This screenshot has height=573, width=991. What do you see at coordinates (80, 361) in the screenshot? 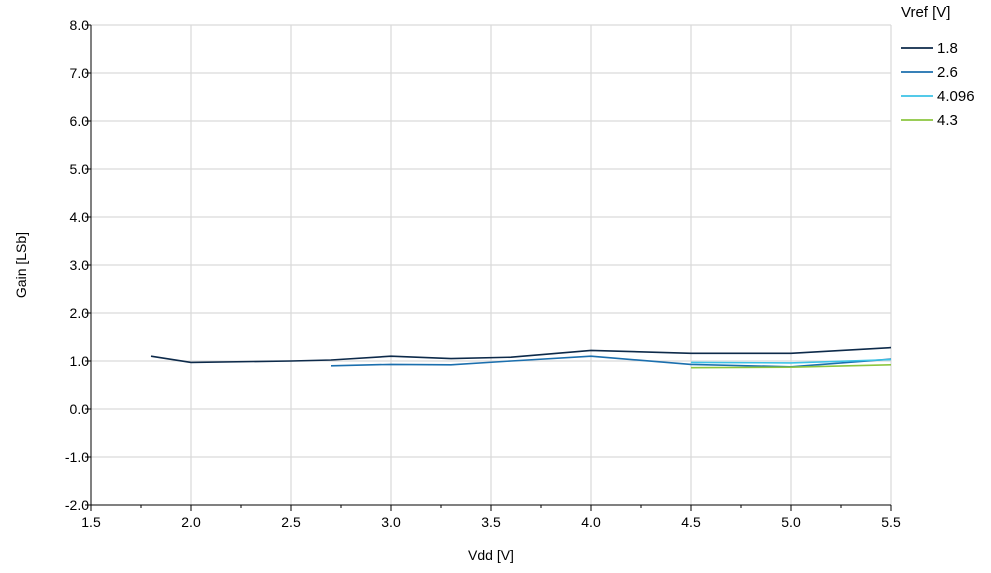
I see `y-tick-label: 1.0` at bounding box center [80, 361].